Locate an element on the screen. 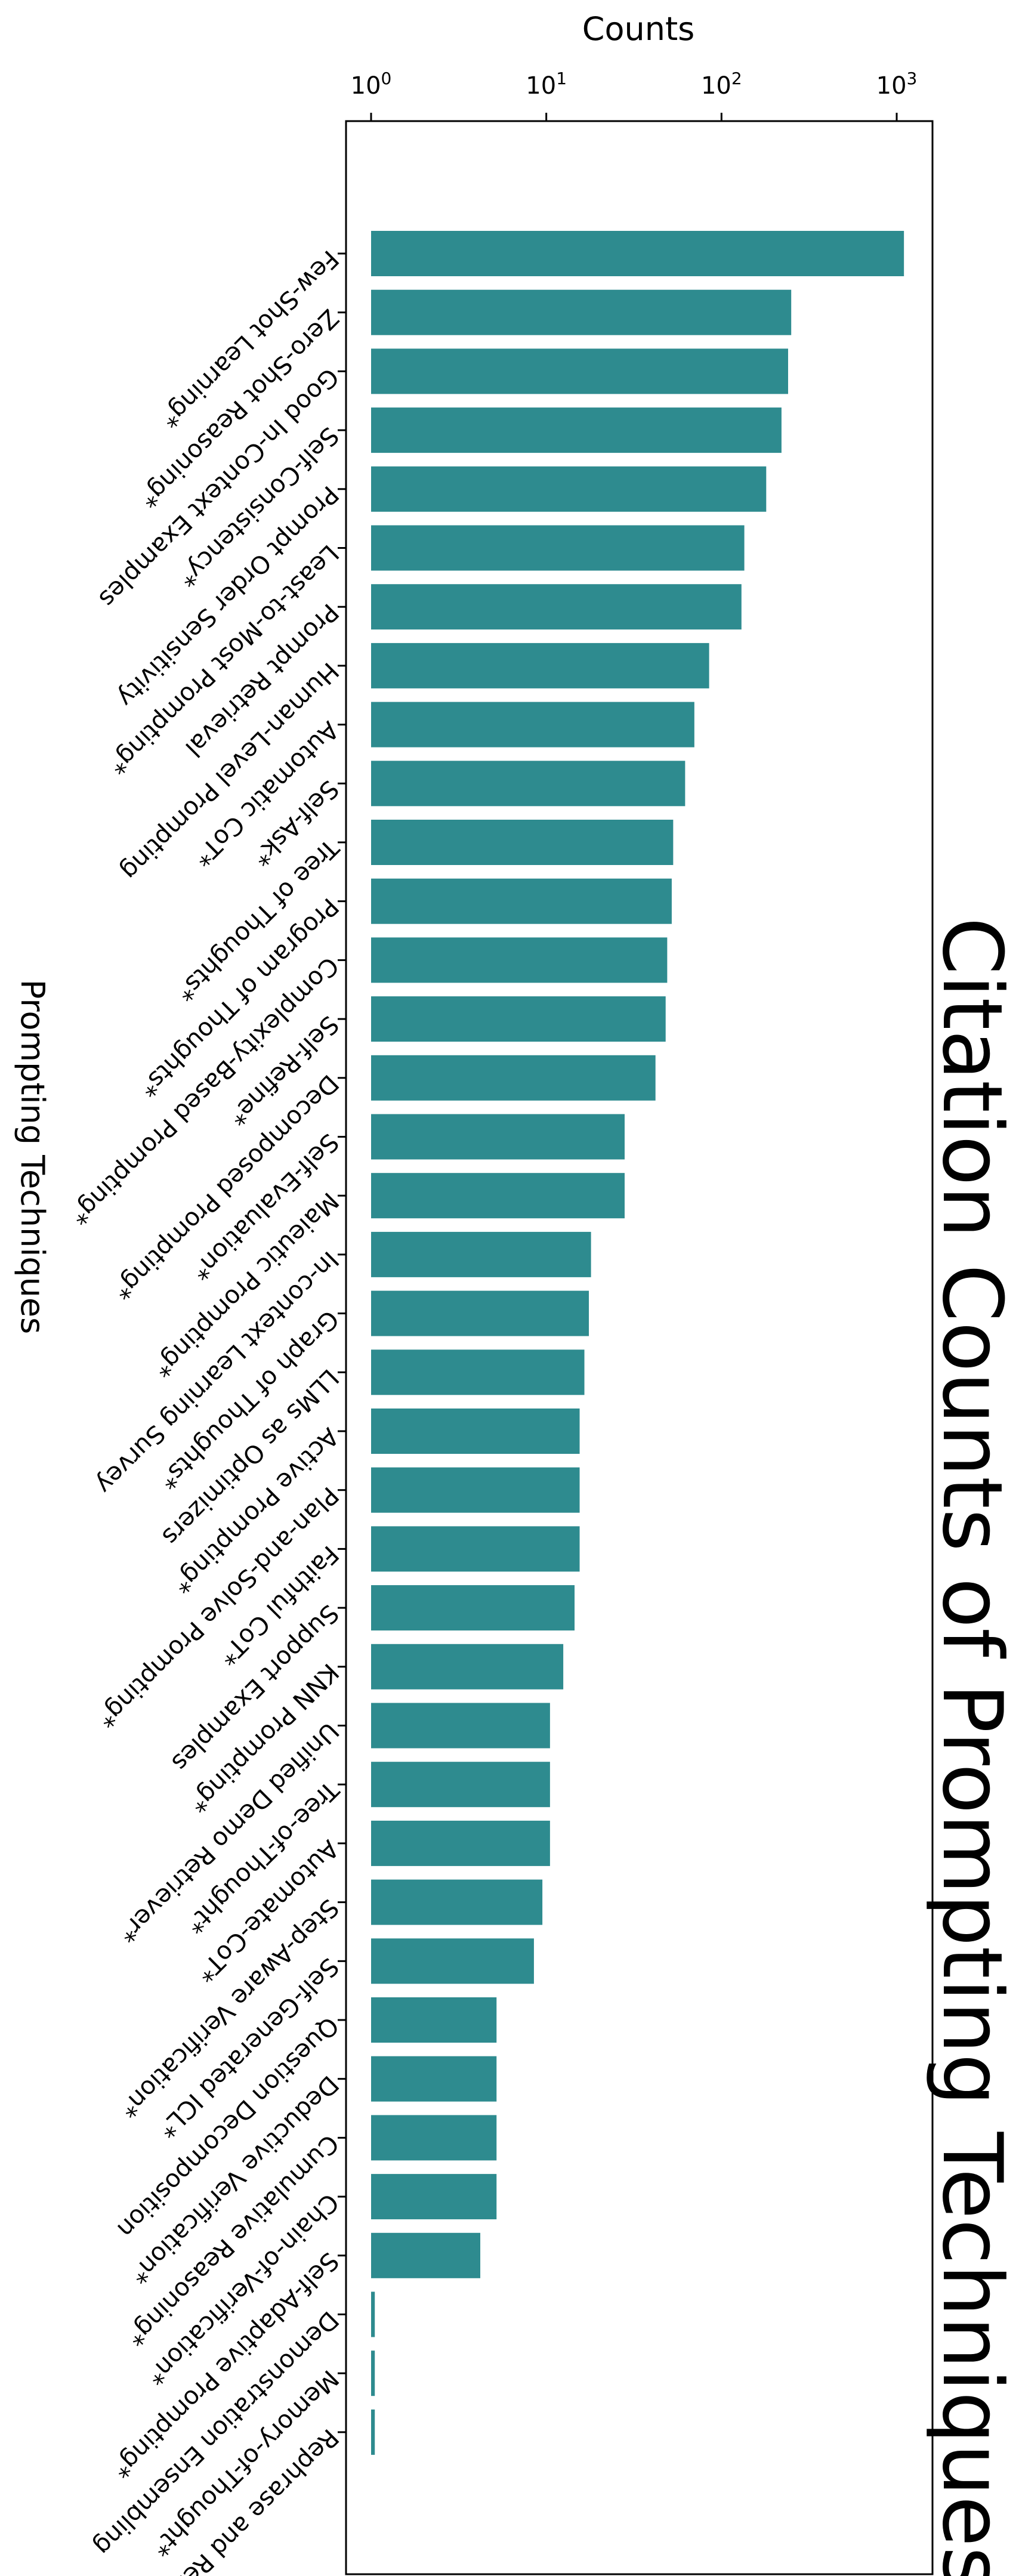 The image size is (1019, 2576). count-tick-label: 101 is located at coordinates (546, 84).